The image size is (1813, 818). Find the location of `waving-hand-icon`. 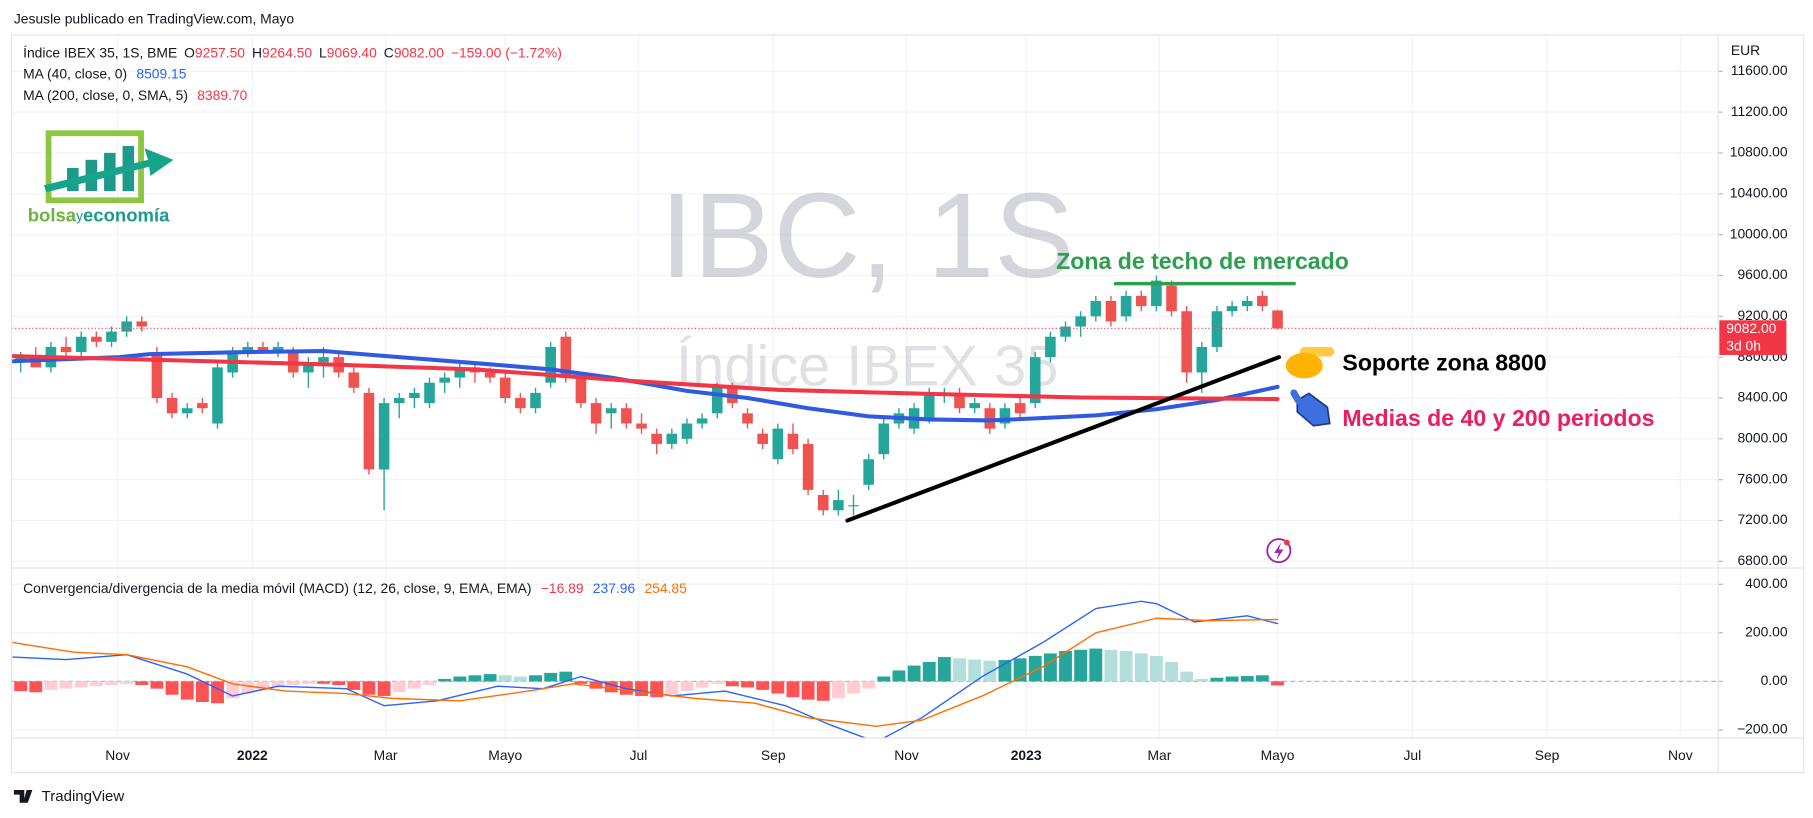

waving-hand-icon is located at coordinates (1310, 408).